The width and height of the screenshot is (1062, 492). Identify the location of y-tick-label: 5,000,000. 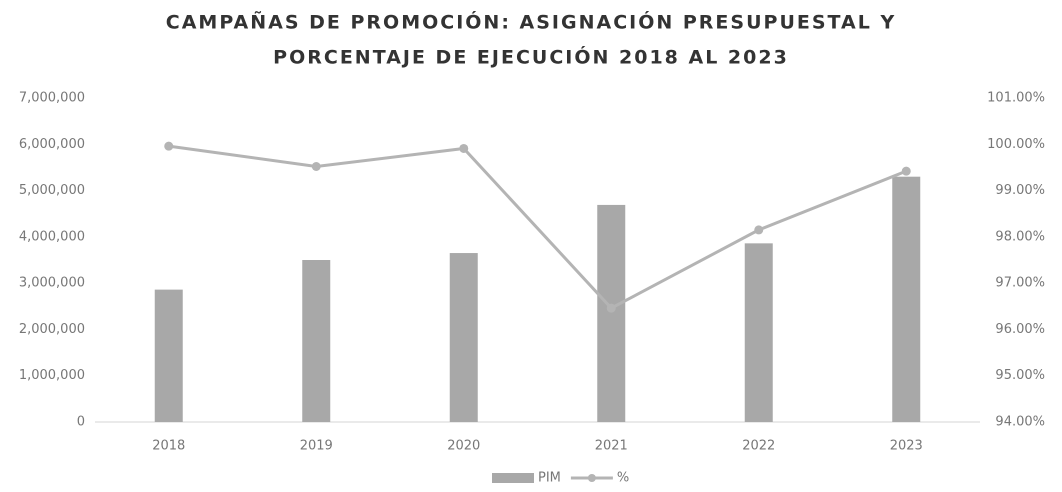
(52, 190).